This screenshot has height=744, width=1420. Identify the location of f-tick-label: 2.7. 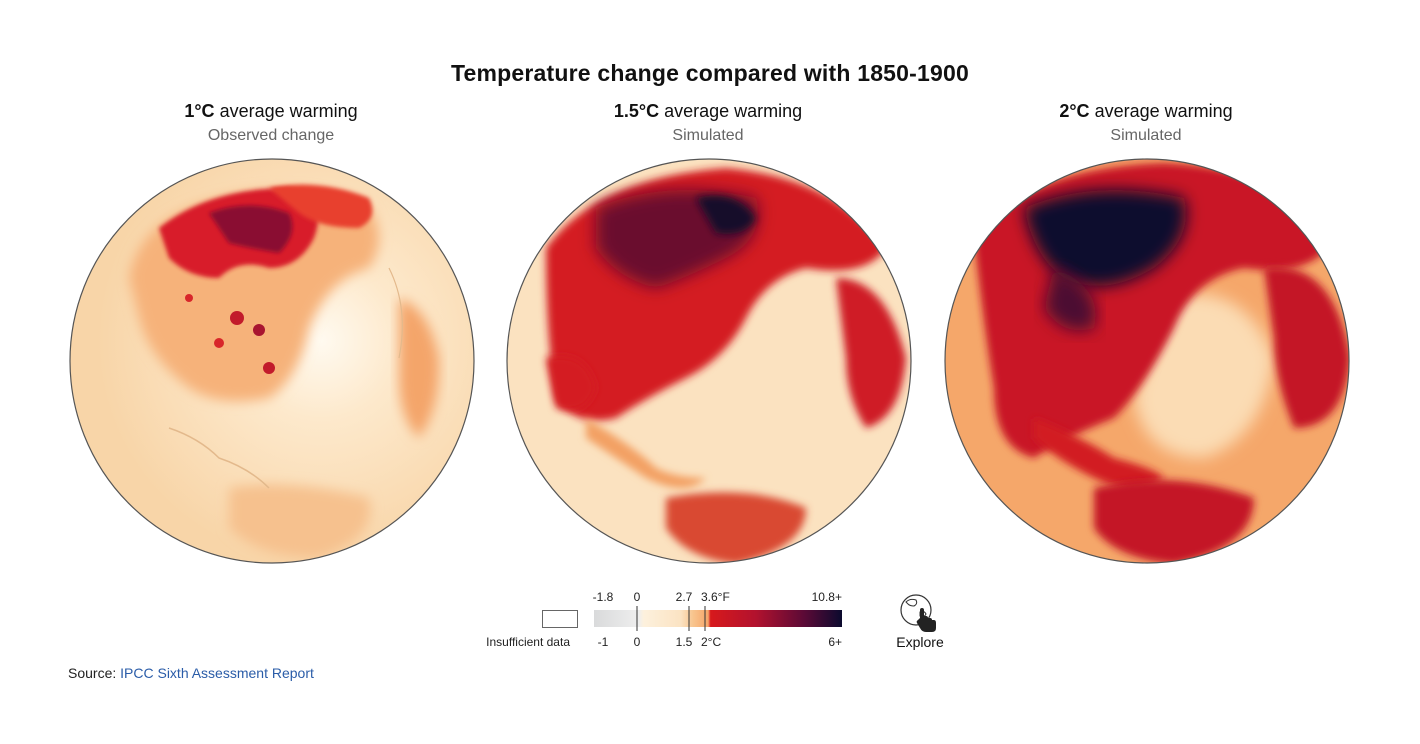
(684, 597).